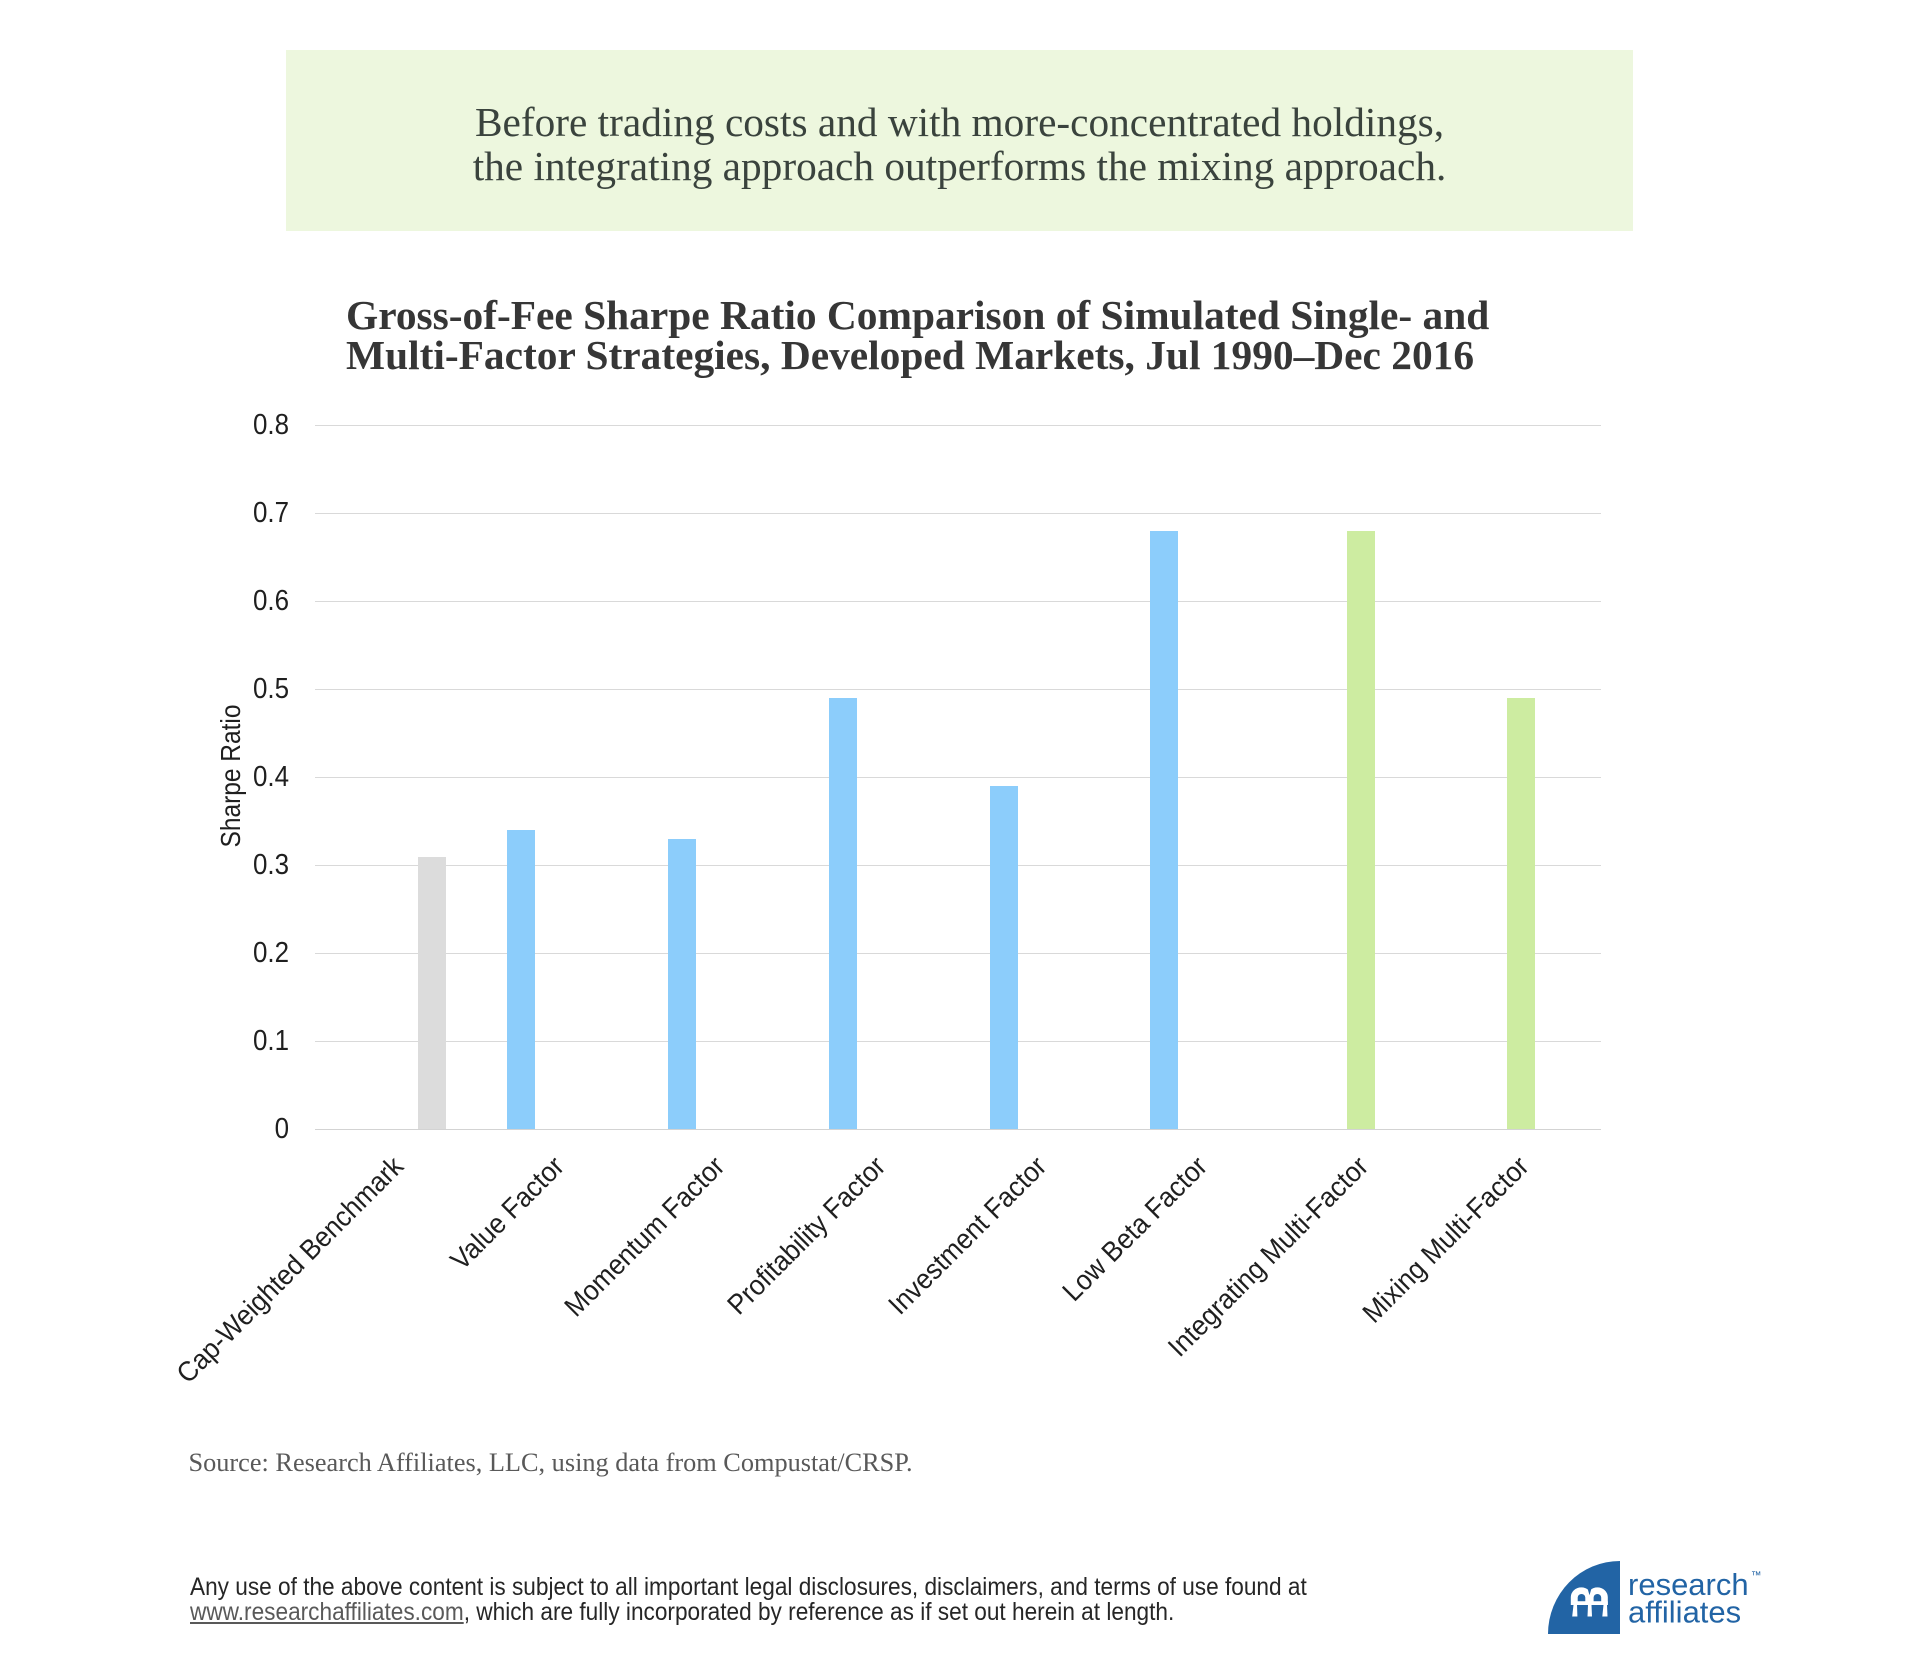 This screenshot has width=1920, height=1660. I want to click on svg-text: affiliates, so click(1684, 1612).